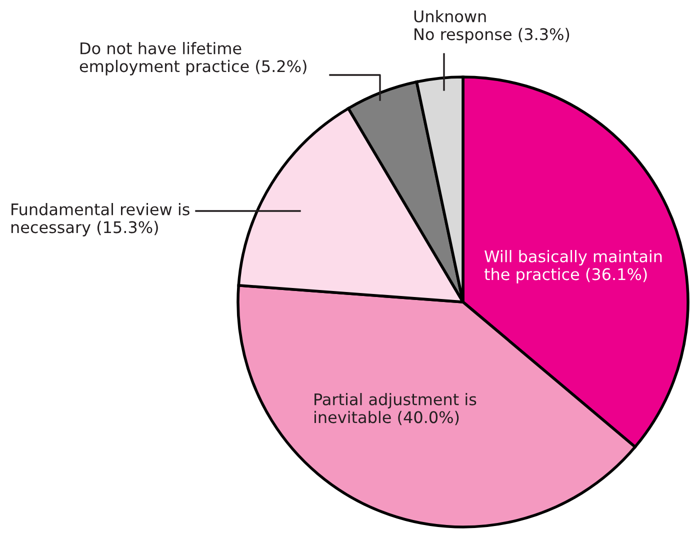 The image size is (690, 533). What do you see at coordinates (395, 409) in the screenshot?
I see `slice-label: Partial adjustment is inevitable (40.0%)` at bounding box center [395, 409].